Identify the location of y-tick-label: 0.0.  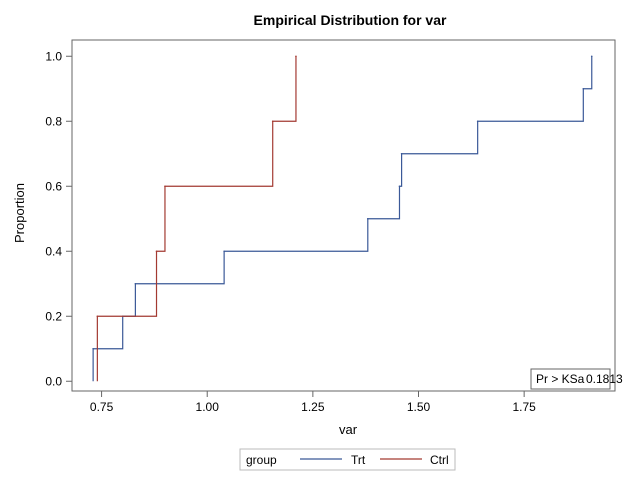
(53, 381).